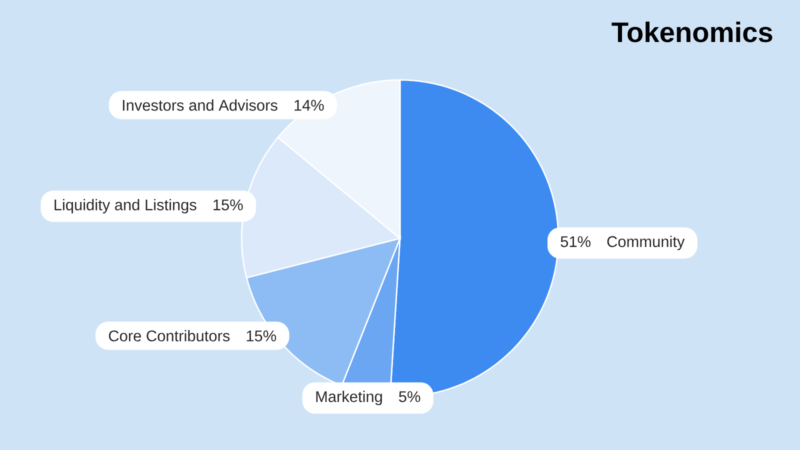  What do you see at coordinates (349, 398) in the screenshot?
I see `slice-label: Marketing` at bounding box center [349, 398].